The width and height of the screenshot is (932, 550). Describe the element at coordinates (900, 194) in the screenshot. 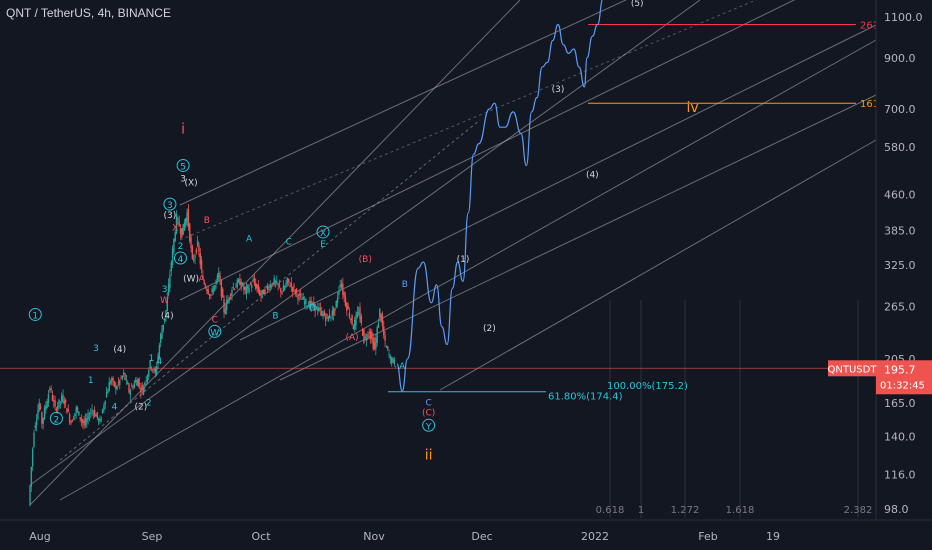

I see `y-tick-label: 460.0` at that location.